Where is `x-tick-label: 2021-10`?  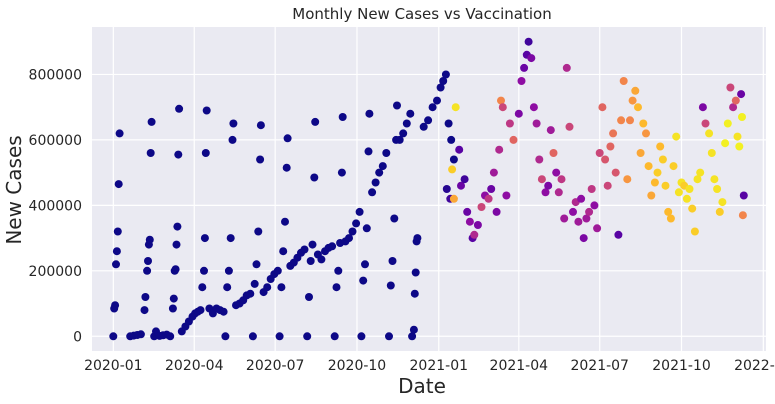 x-tick-label: 2021-10 is located at coordinates (681, 366).